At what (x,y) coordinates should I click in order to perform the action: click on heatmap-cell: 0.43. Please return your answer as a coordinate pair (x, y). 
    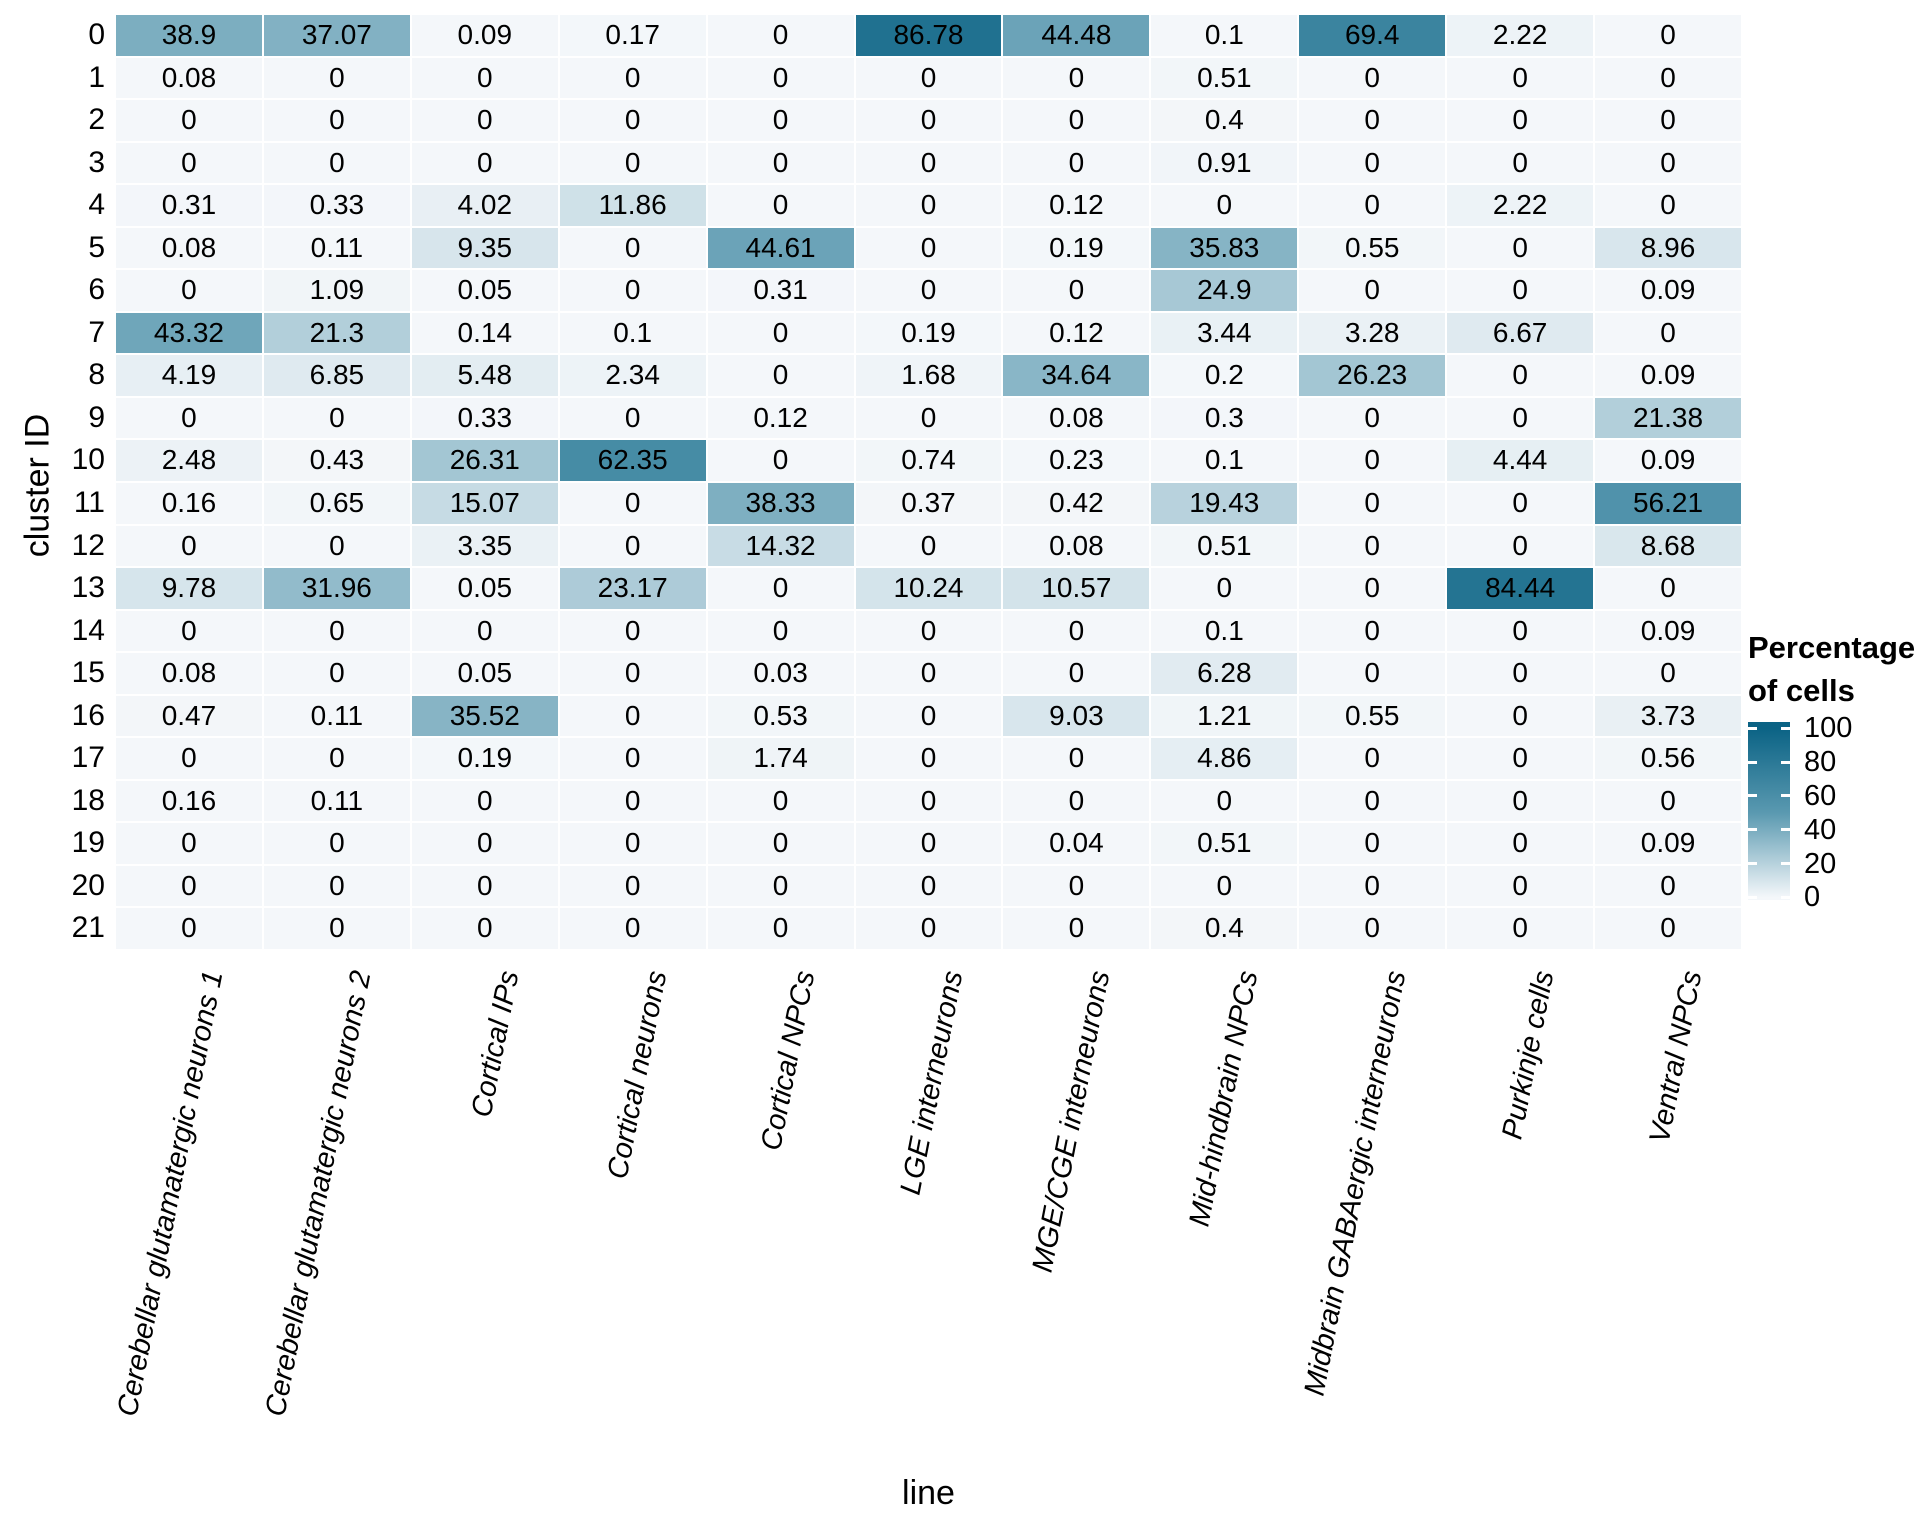
    Looking at the image, I should click on (336, 460).